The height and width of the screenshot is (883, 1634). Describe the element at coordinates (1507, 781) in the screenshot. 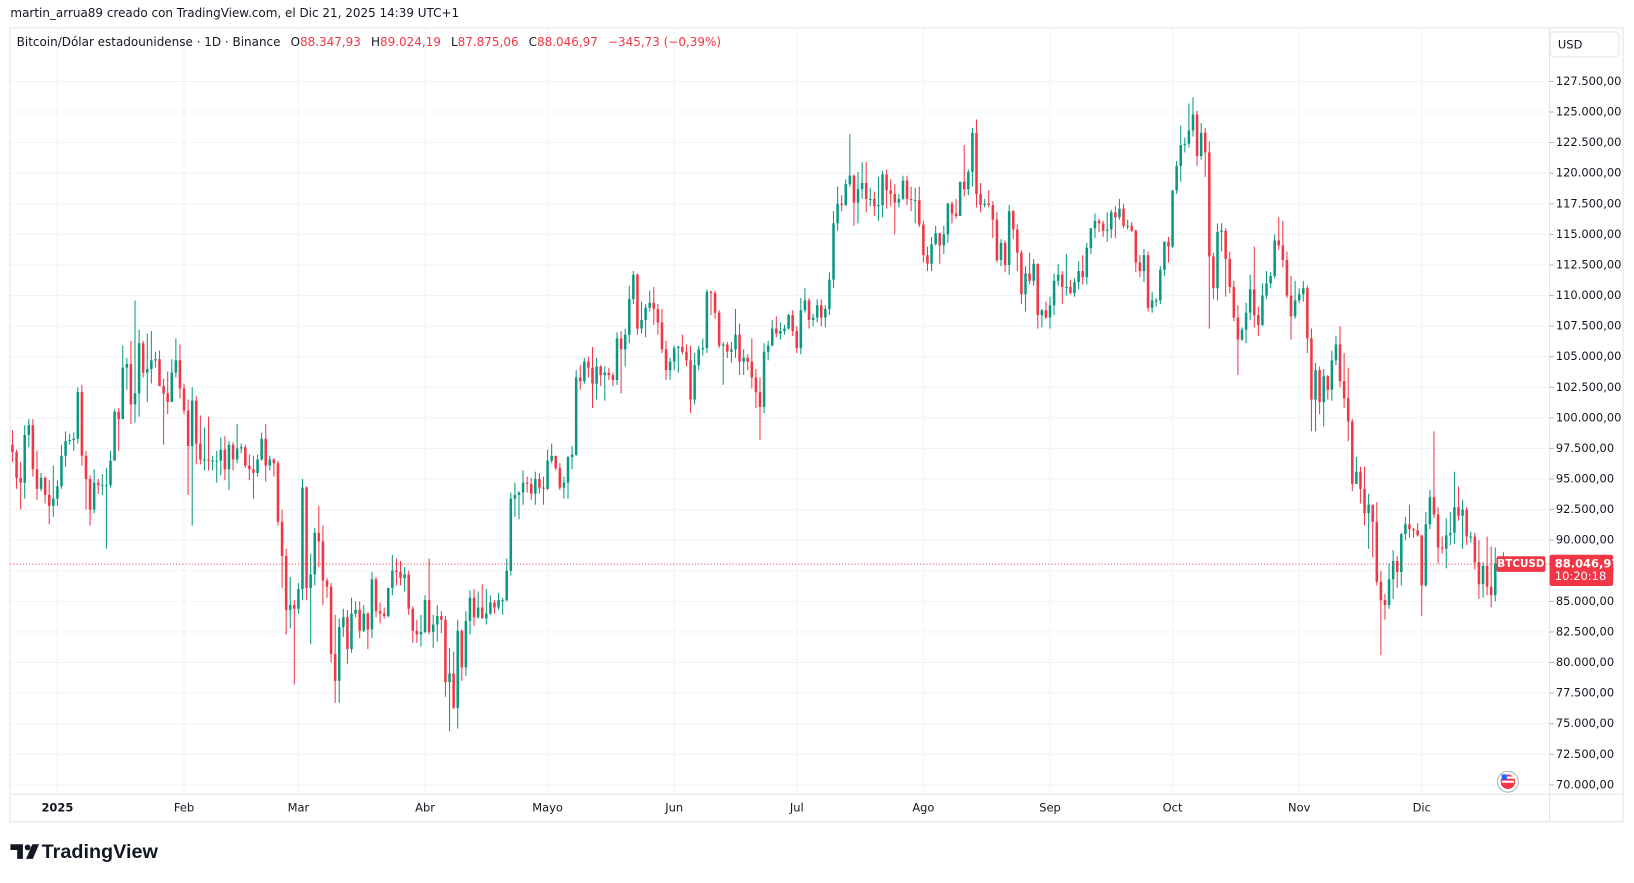

I see `flag-icon` at that location.